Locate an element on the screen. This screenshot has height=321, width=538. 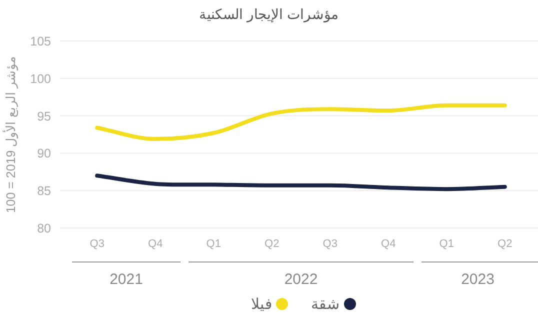
y-tick-label: 95 is located at coordinates (44, 116).